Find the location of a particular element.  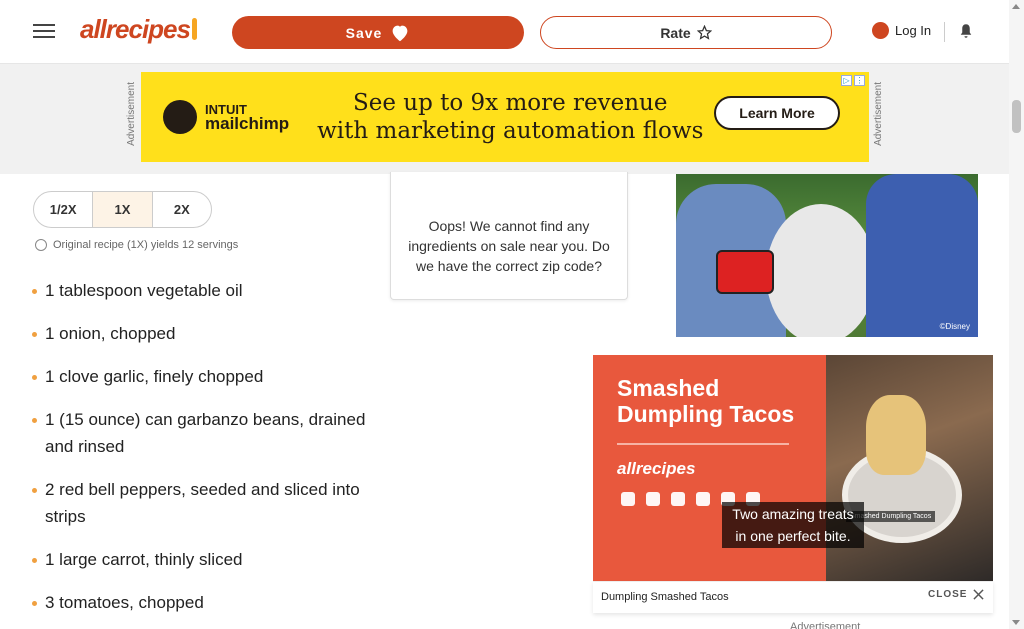

servings-1x-button: 1X is located at coordinates (123, 209).